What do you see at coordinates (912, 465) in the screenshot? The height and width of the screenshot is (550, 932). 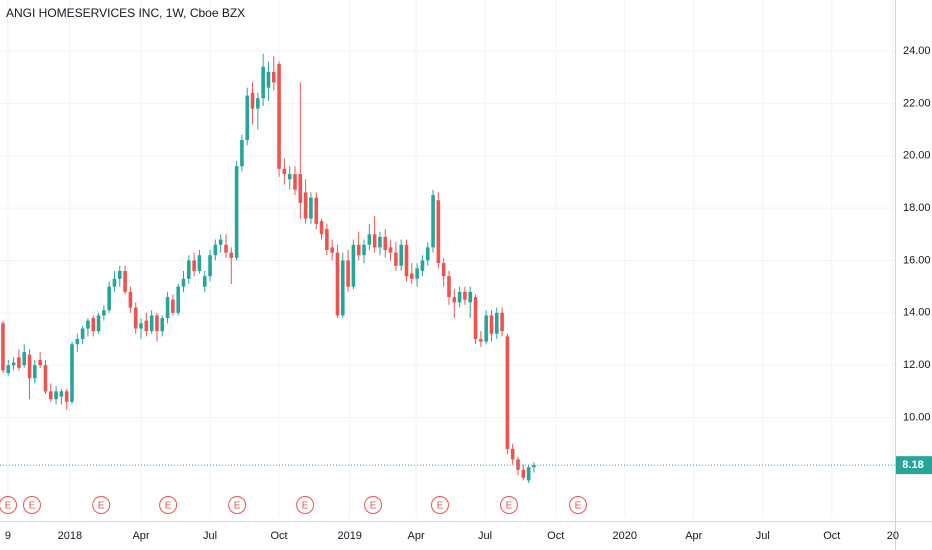 I see `last-price-label: 8.18` at bounding box center [912, 465].